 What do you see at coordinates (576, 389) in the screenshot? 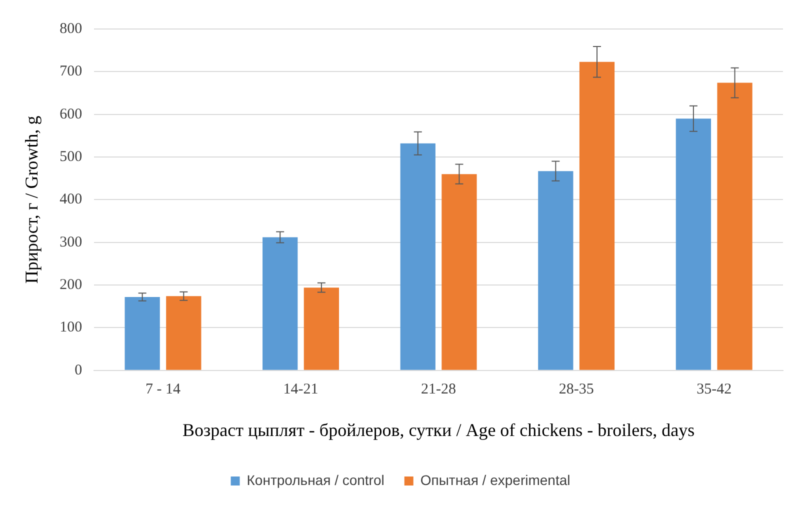
I see `x-tick-label: 28-35` at bounding box center [576, 389].